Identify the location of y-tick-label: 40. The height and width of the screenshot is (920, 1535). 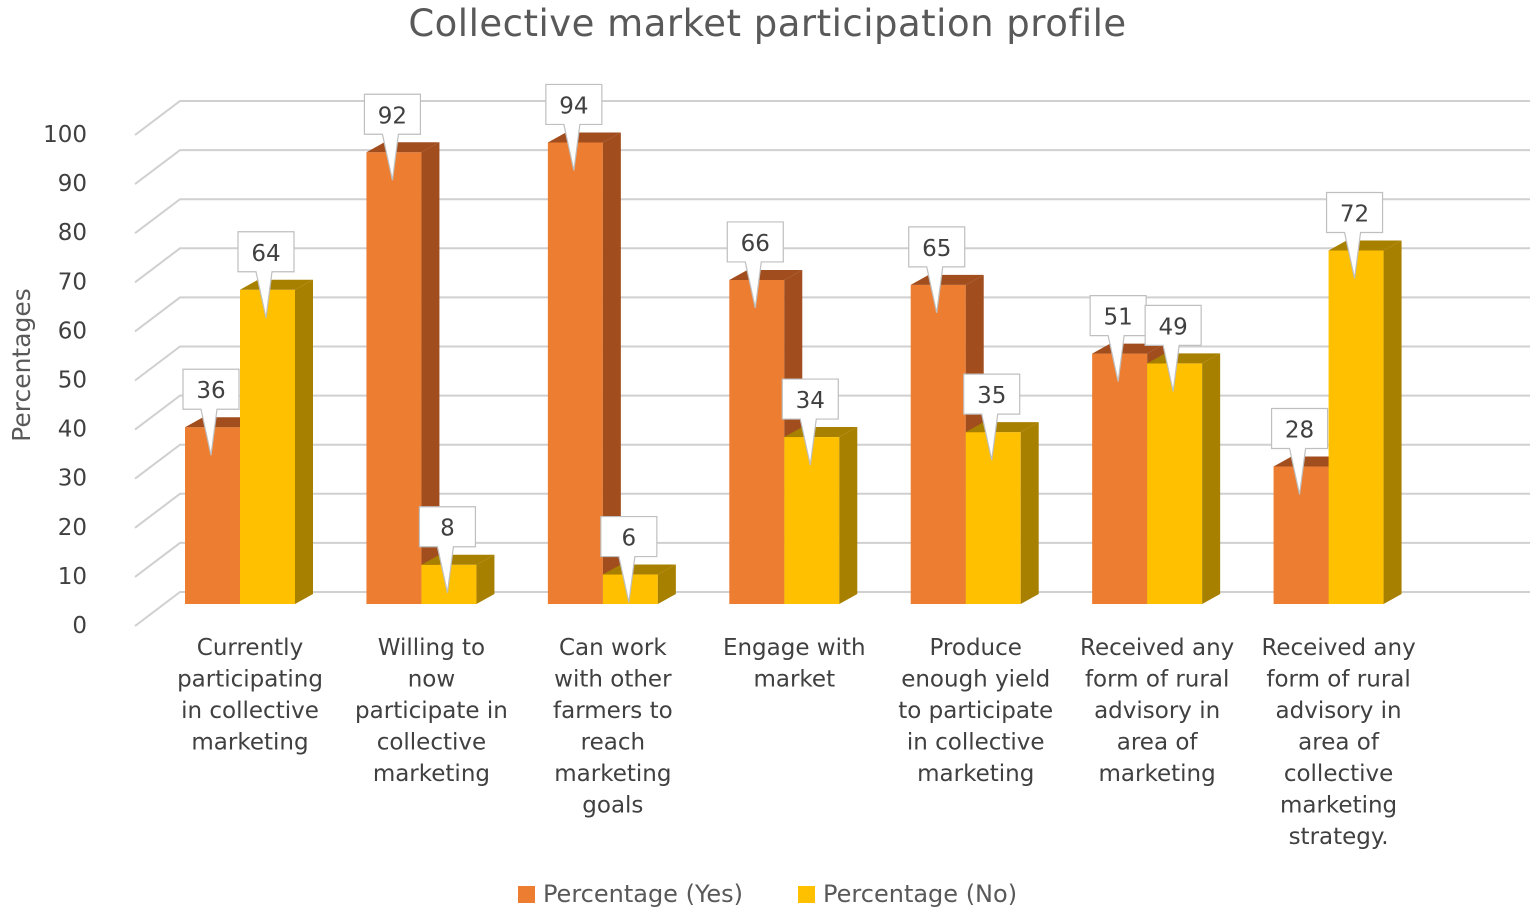
(72, 430).